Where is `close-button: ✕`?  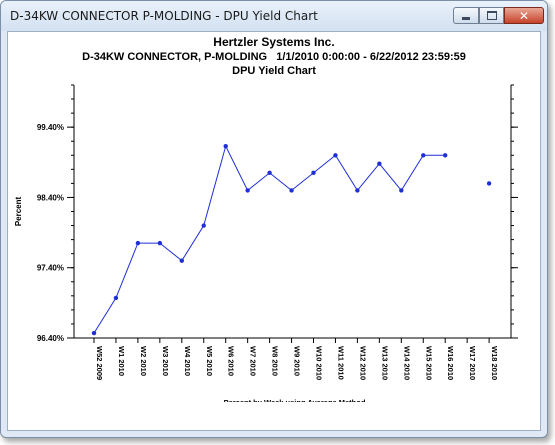 close-button: ✕ is located at coordinates (524, 15).